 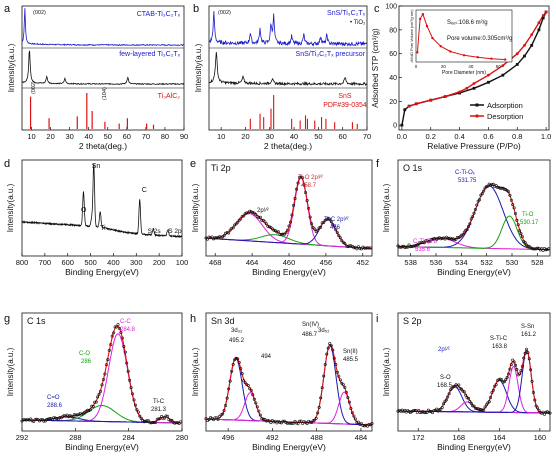 What do you see at coordinates (289, 212) in the screenshot?
I see `fit-envelope` at bounding box center [289, 212].